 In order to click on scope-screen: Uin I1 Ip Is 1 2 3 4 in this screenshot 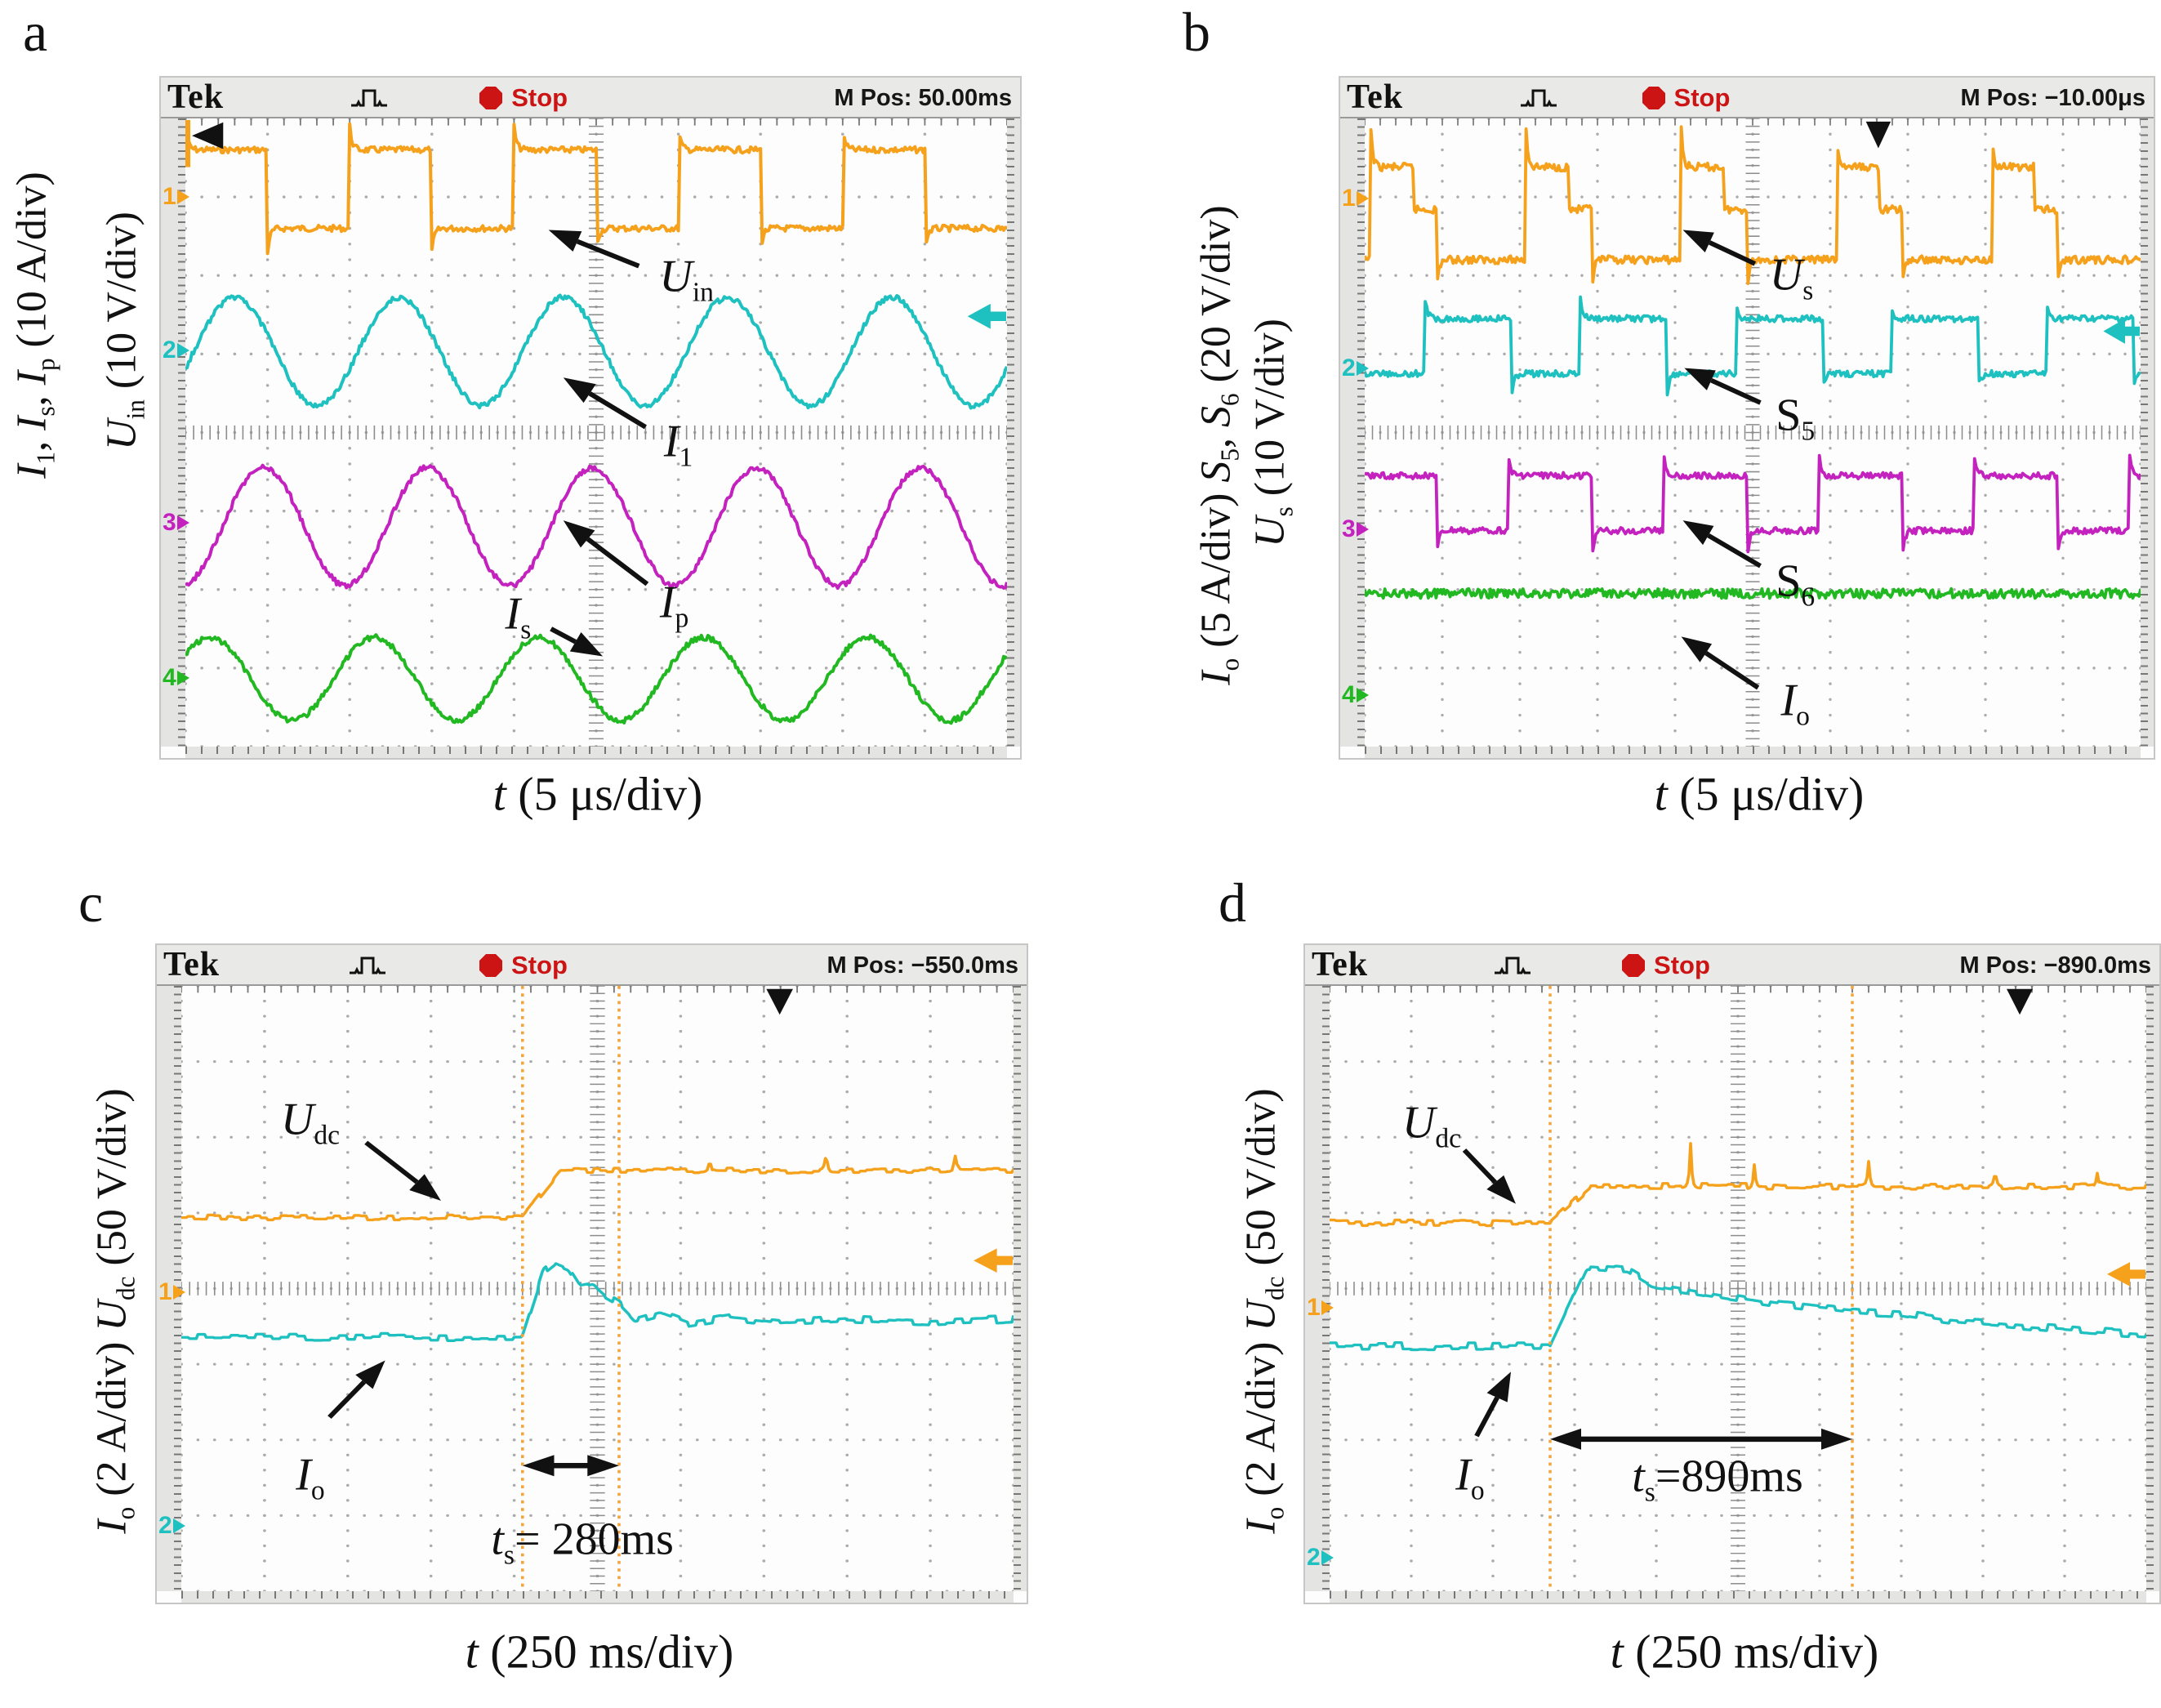, I will do `click(590, 438)`.